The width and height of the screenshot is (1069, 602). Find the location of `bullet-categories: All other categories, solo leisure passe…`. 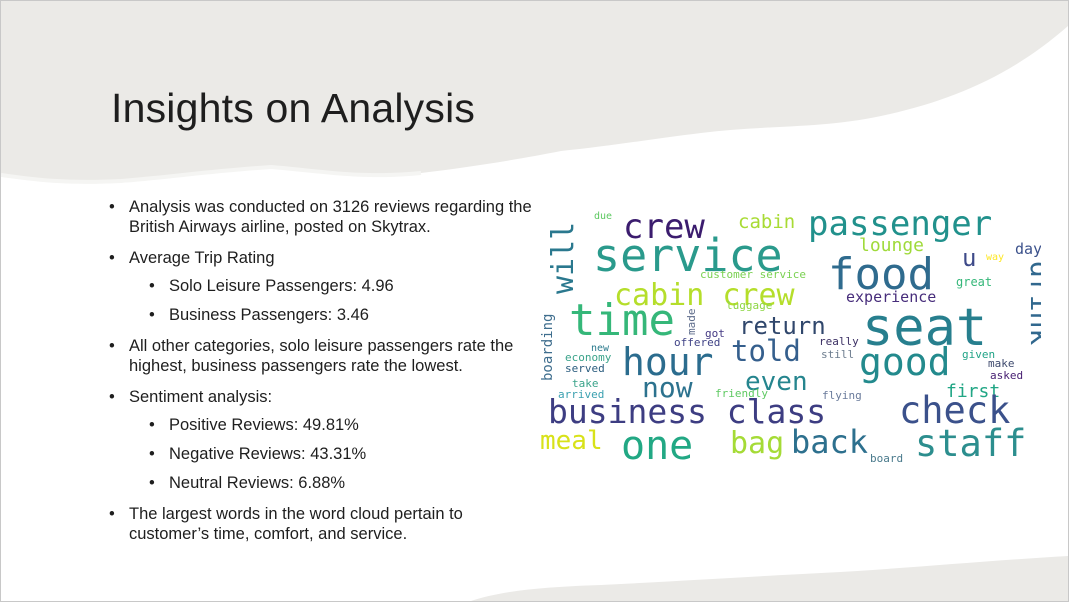

bullet-categories: All other categories, solo leisure passe… is located at coordinates (324, 356).